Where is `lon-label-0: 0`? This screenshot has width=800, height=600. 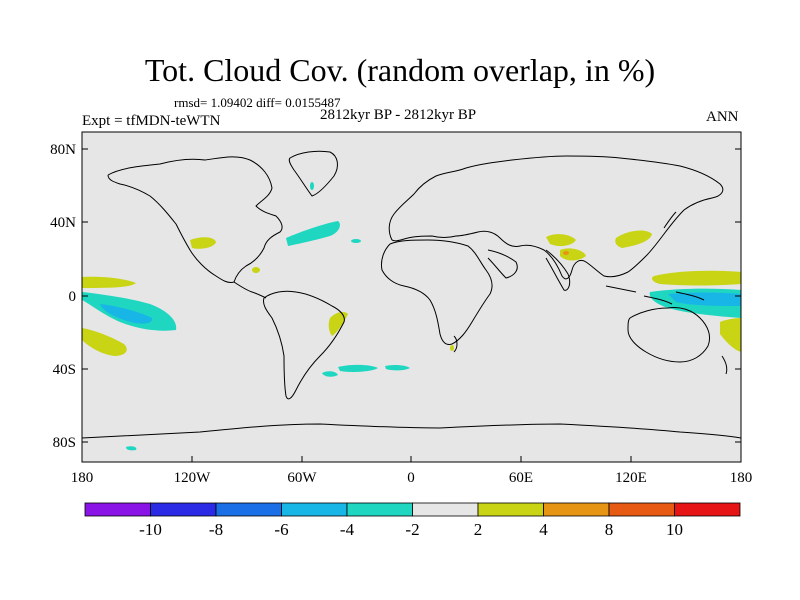
lon-label-0: 0 is located at coordinates (411, 478).